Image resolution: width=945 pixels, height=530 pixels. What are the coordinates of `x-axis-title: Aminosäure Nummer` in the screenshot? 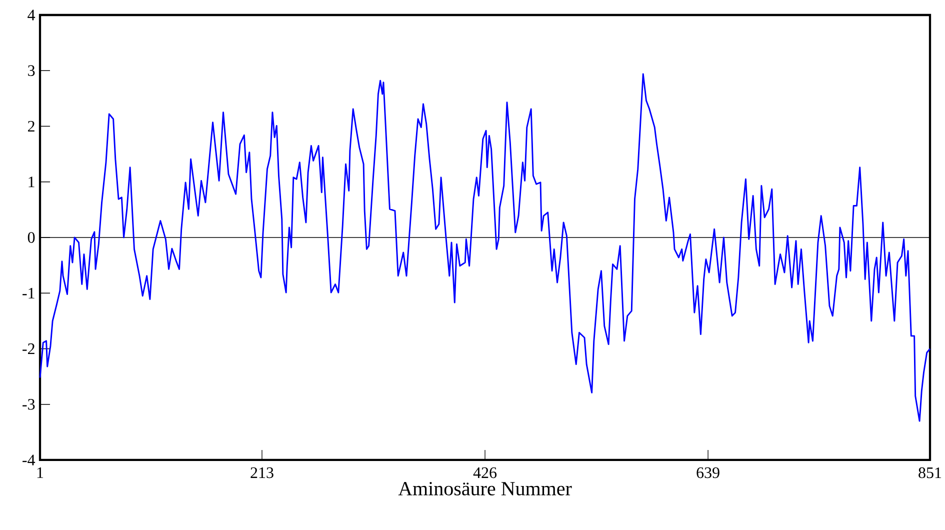 It's located at (485, 489).